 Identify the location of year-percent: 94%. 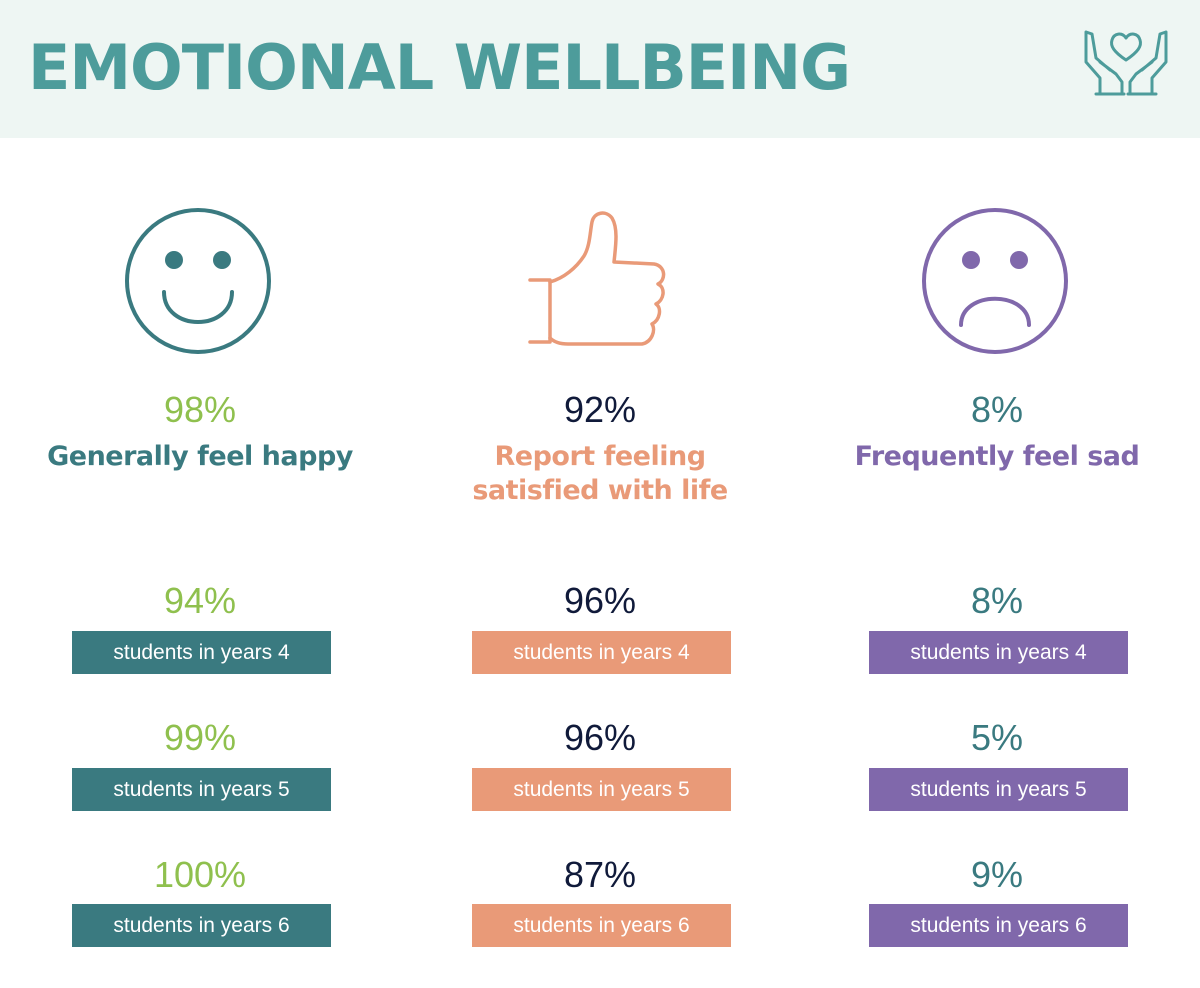
(200, 600).